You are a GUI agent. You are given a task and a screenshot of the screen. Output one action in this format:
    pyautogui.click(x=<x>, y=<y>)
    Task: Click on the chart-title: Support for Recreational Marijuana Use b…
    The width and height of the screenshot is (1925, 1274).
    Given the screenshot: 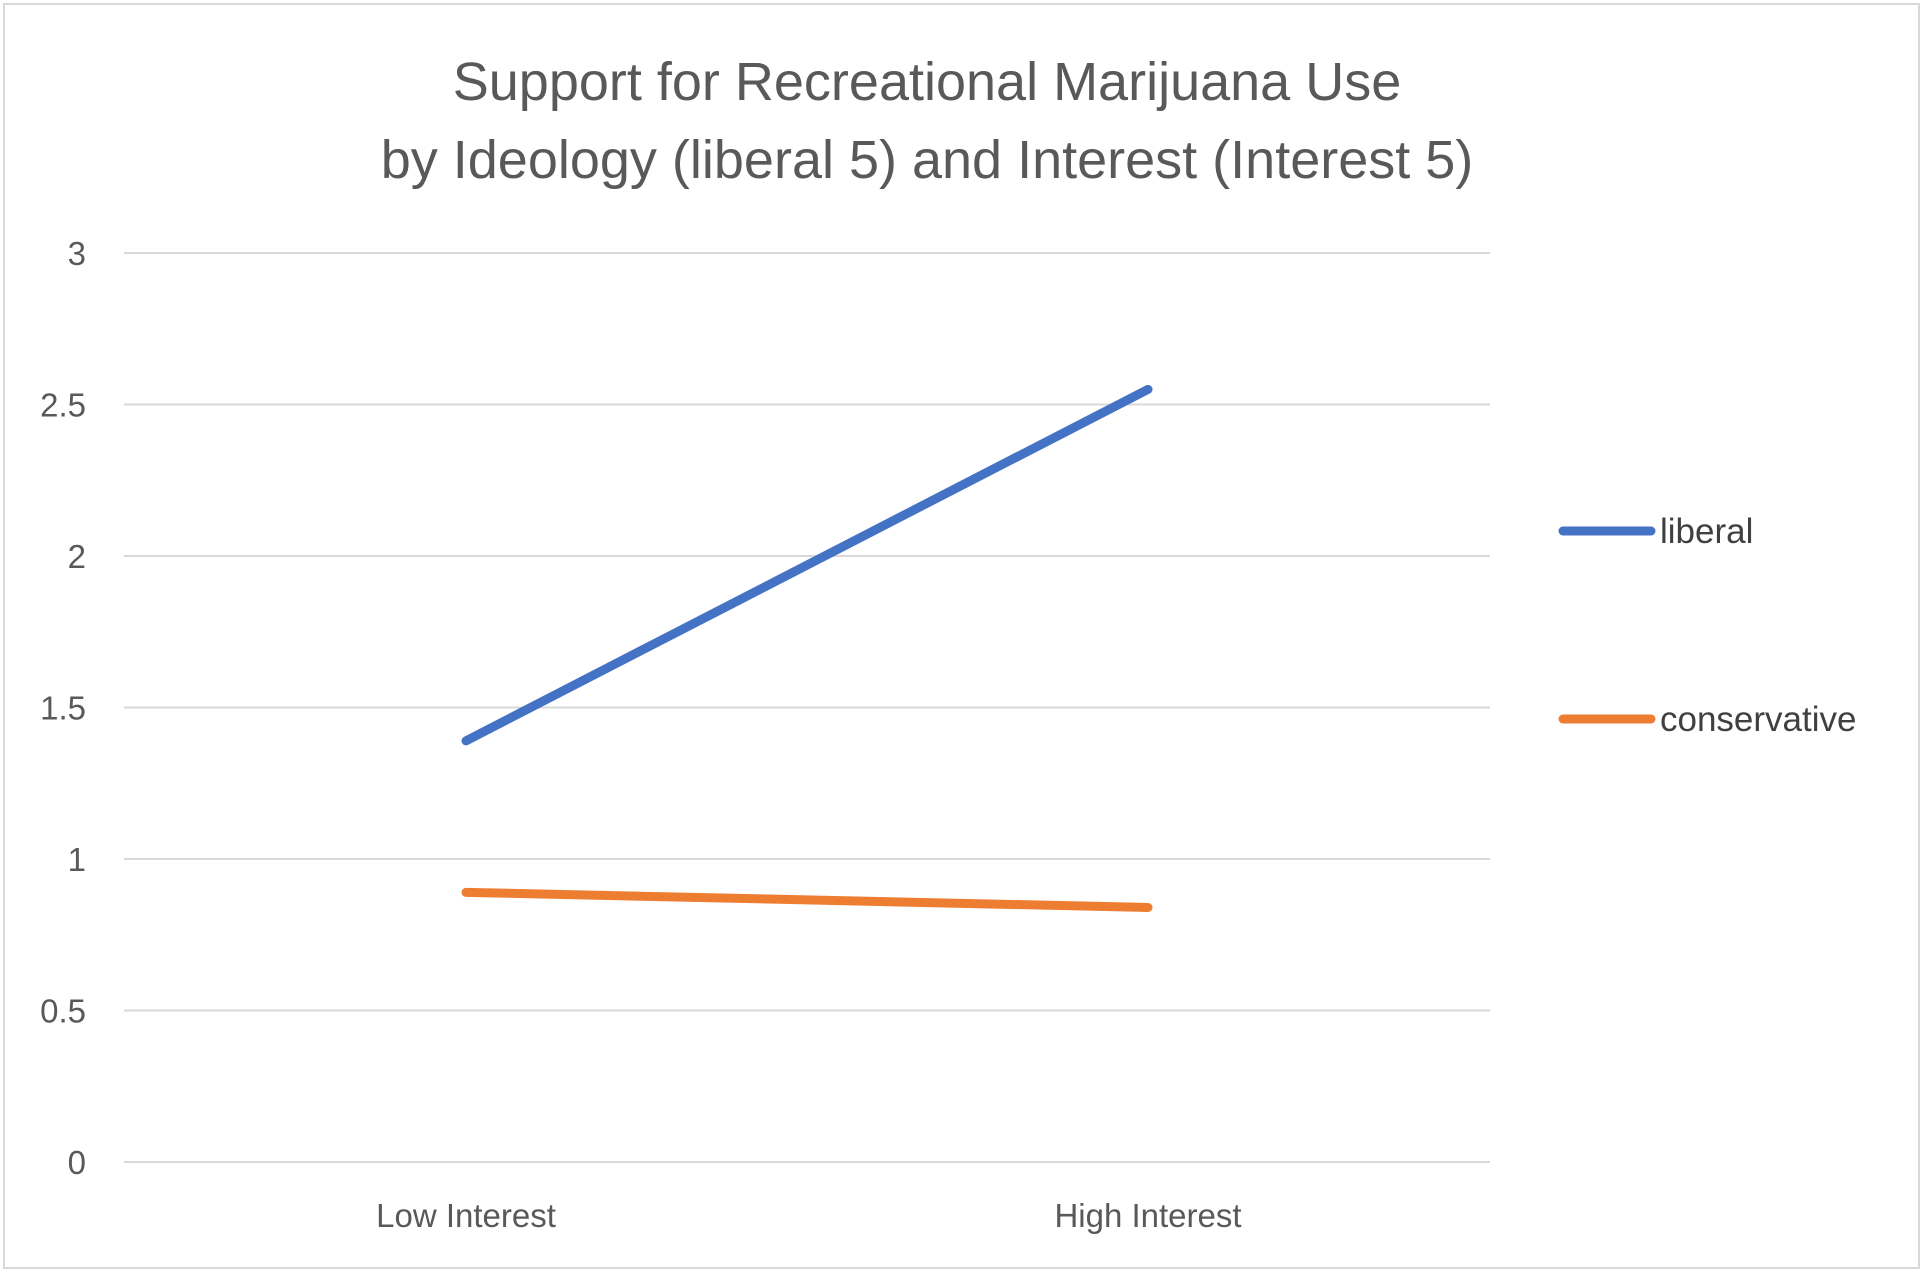 What is the action you would take?
    pyautogui.click(x=927, y=121)
    